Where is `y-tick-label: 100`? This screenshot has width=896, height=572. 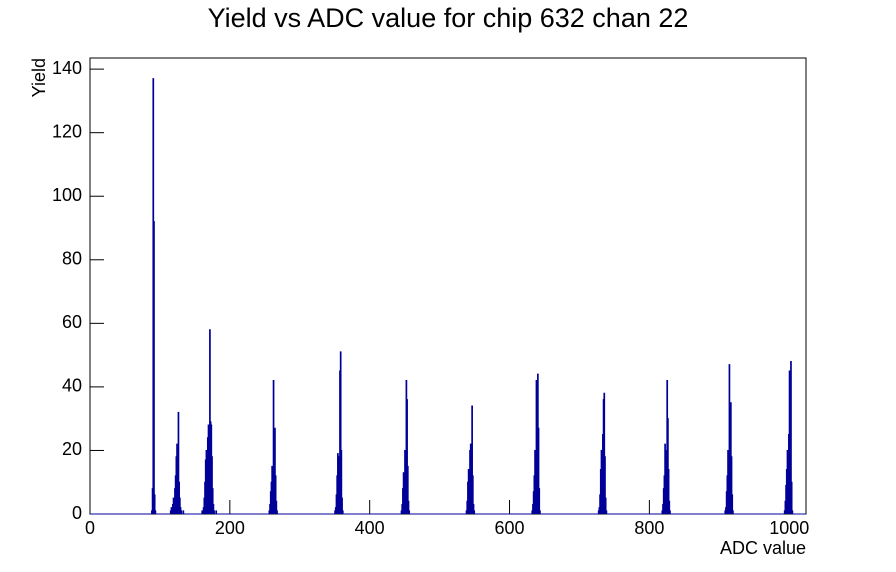 y-tick-label: 100 is located at coordinates (67, 195).